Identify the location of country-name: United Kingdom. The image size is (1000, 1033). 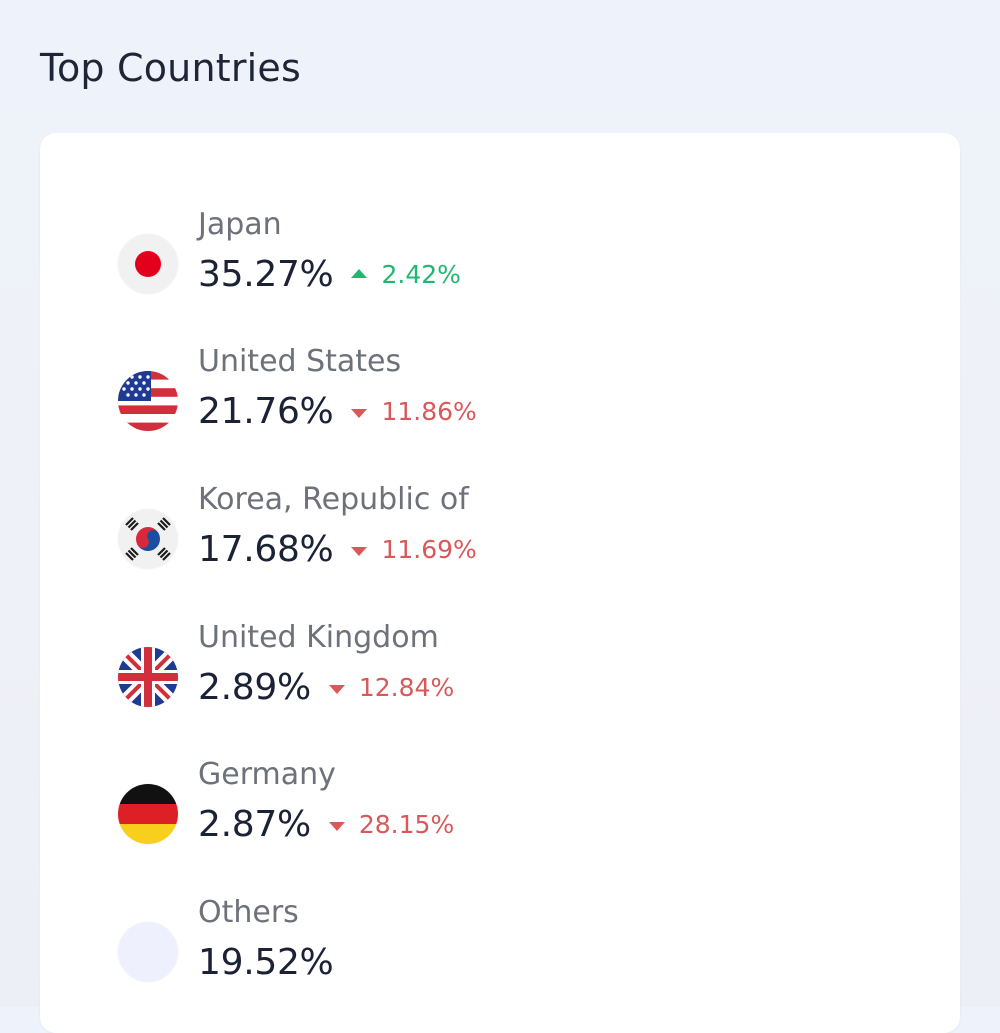
(318, 637).